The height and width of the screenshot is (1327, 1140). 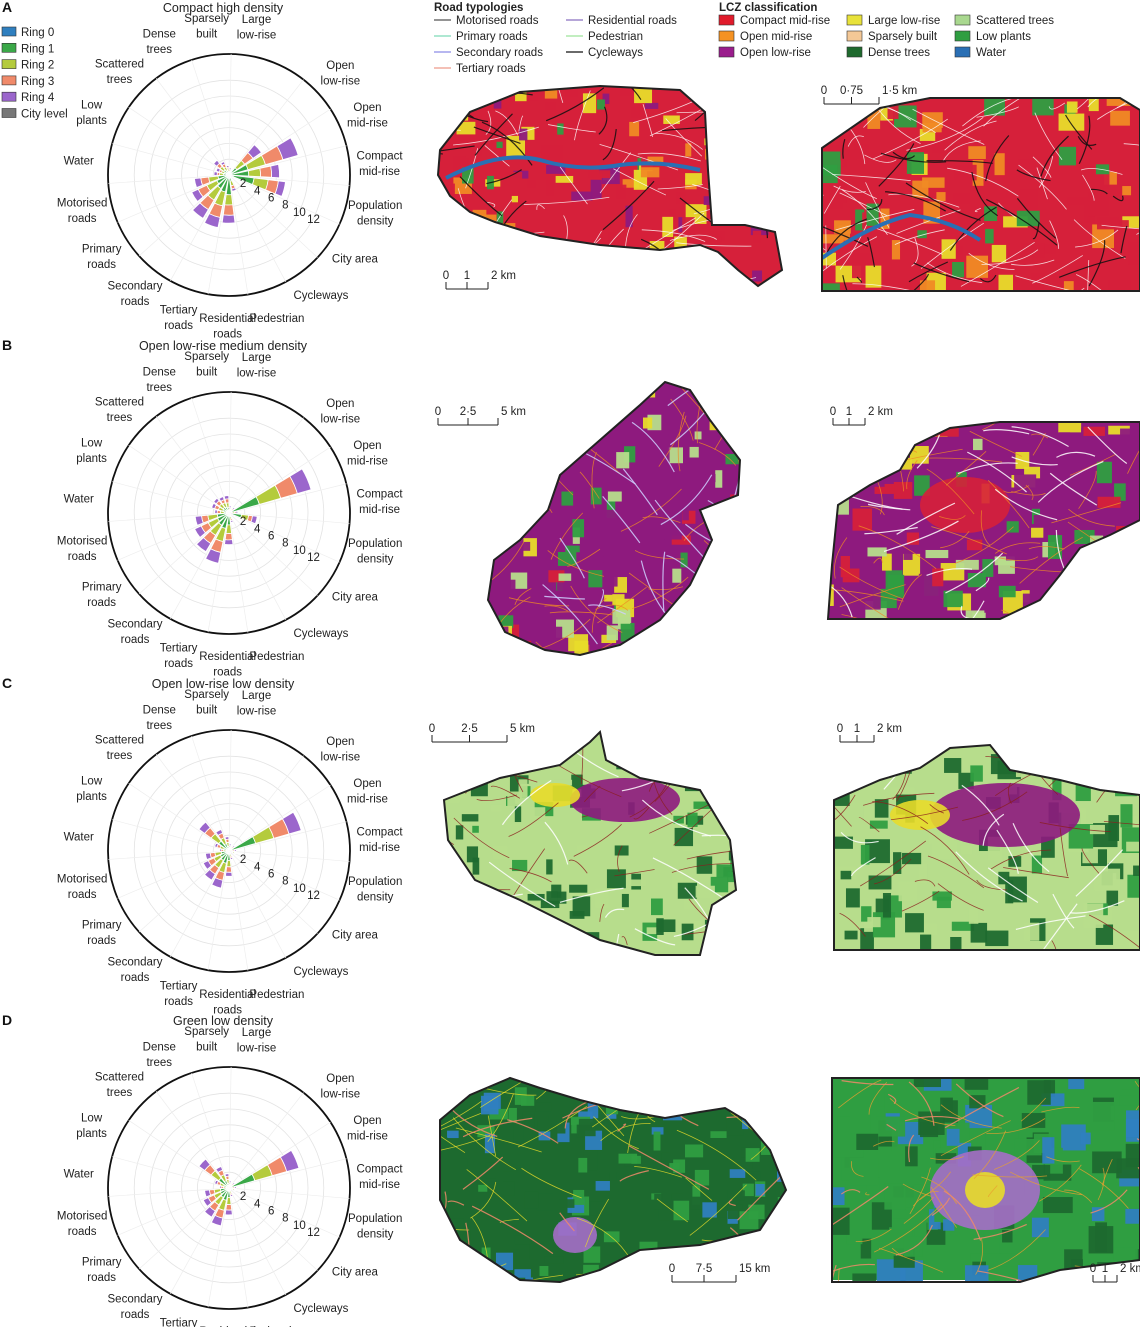 I want to click on map-a-zoom-content, so click(x=981, y=194).